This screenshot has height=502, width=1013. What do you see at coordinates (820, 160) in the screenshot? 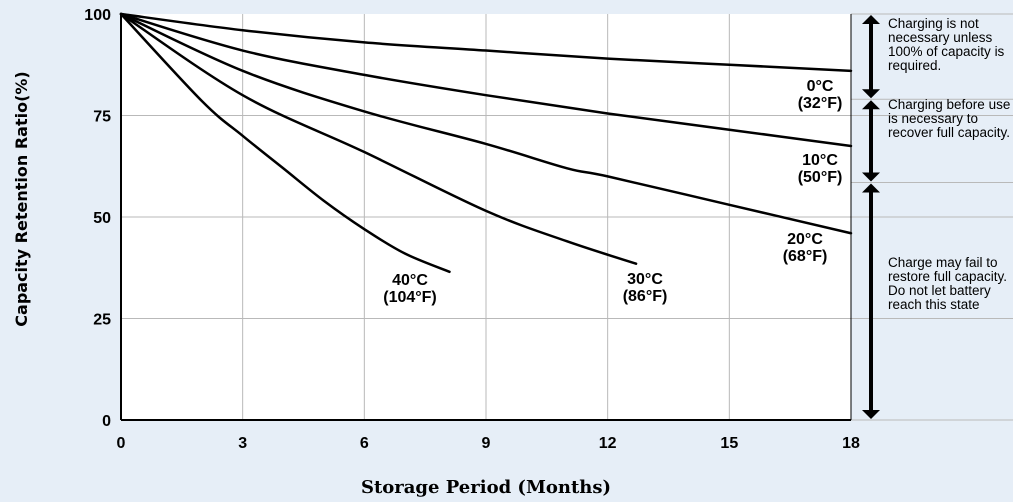
I see `series-label-10c: 10°C` at bounding box center [820, 160].